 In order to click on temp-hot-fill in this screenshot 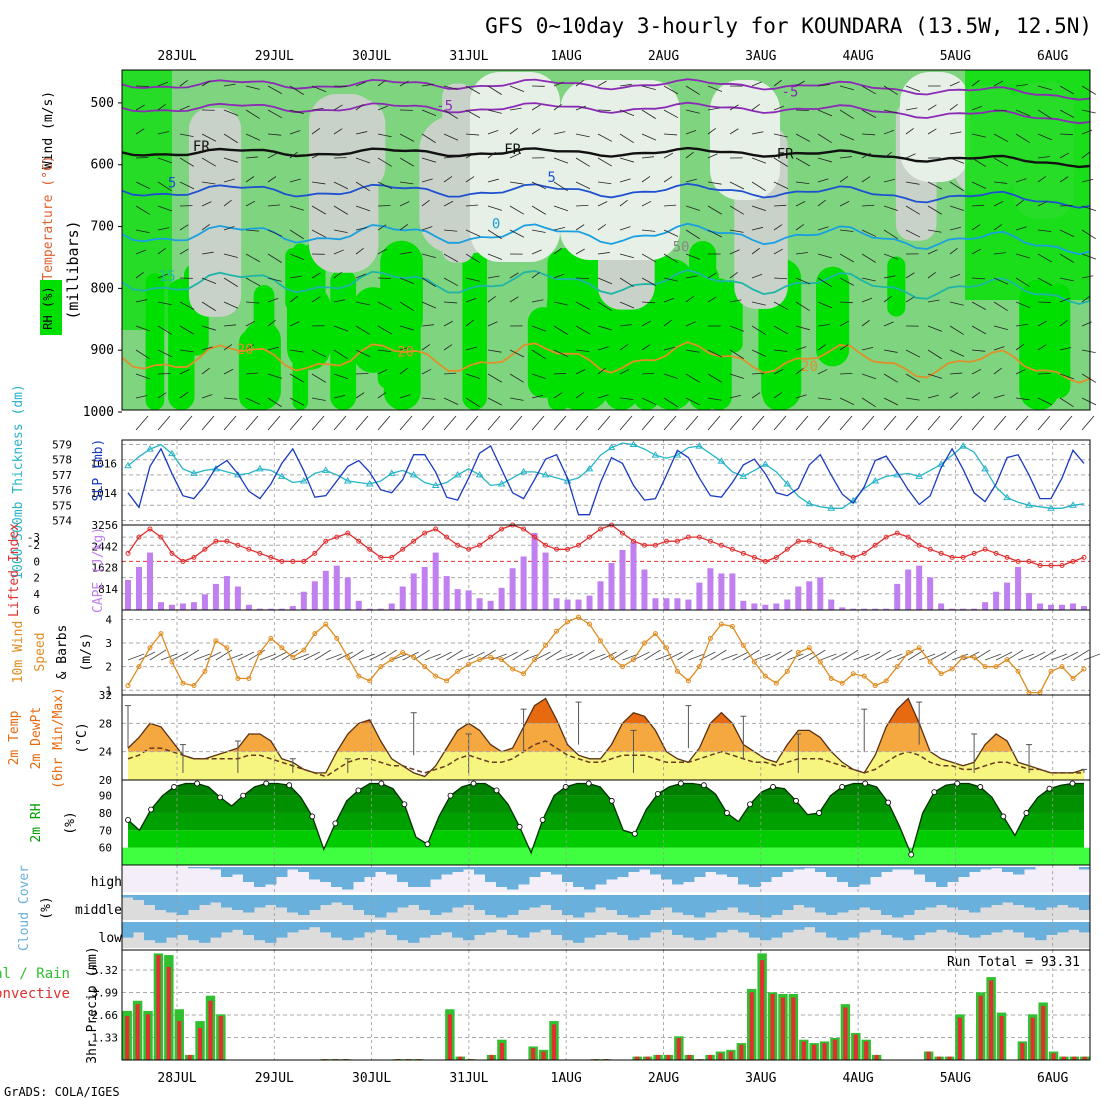, I will do `click(606, 711)`.